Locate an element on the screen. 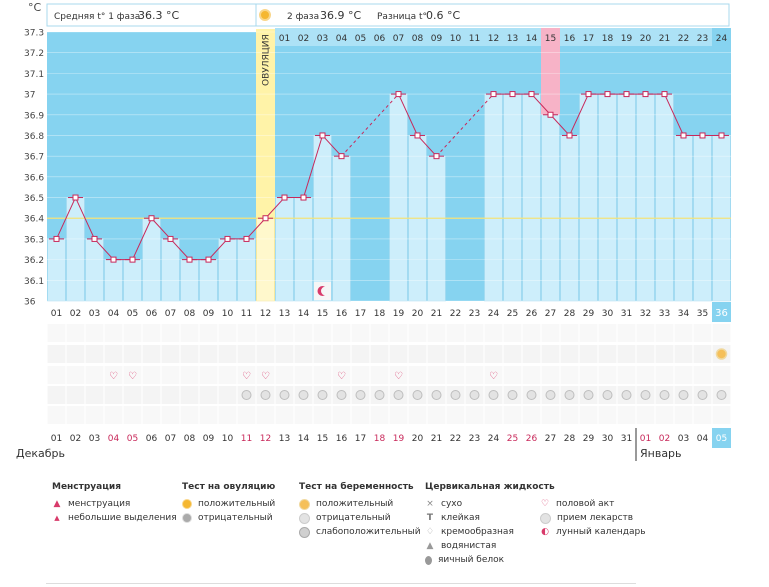 The height and width of the screenshot is (587, 769). phase2-day-label: 02 is located at coordinates (303, 39).